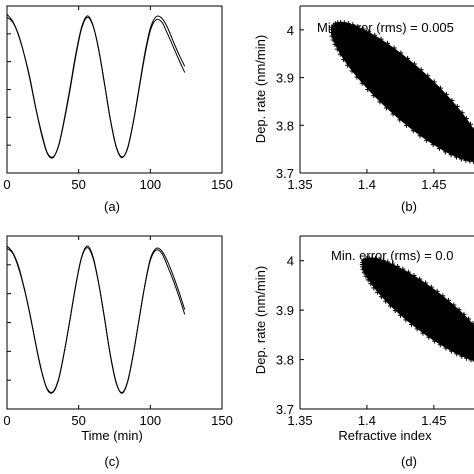 The image size is (474, 474). What do you see at coordinates (260, 320) in the screenshot?
I see `panel-d-y-label: Dep. rate (nm/min)` at bounding box center [260, 320].